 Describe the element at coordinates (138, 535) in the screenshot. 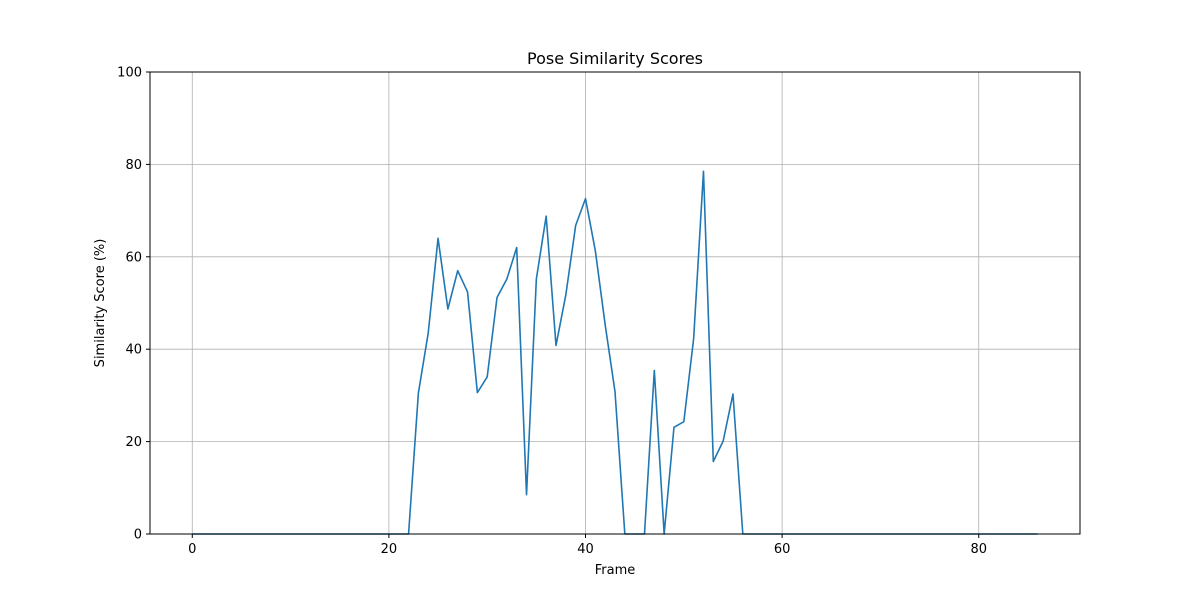

I see `y-tick-label: 0` at that location.